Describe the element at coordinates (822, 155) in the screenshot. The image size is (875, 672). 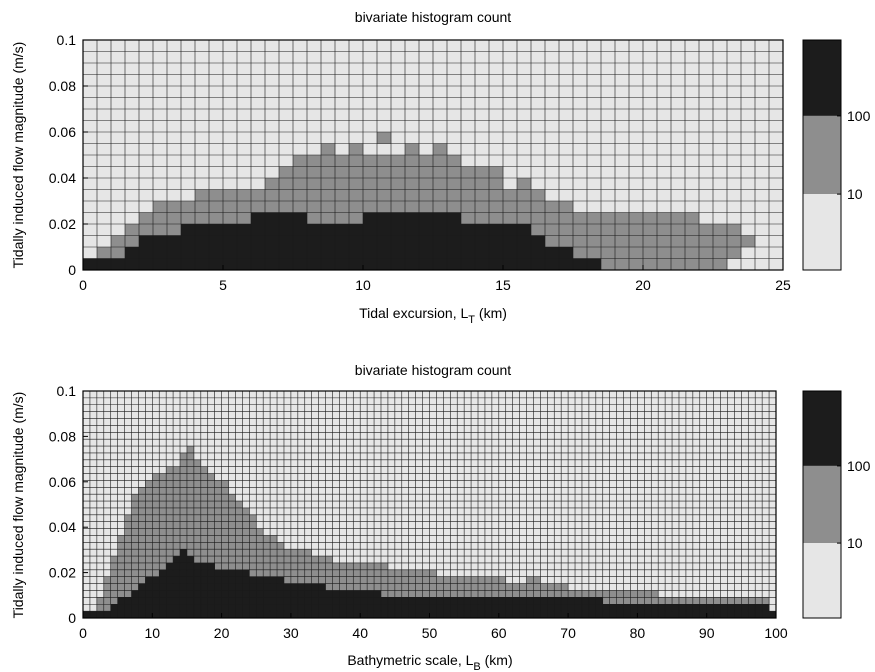
I see `colorbar-segment-mid` at that location.